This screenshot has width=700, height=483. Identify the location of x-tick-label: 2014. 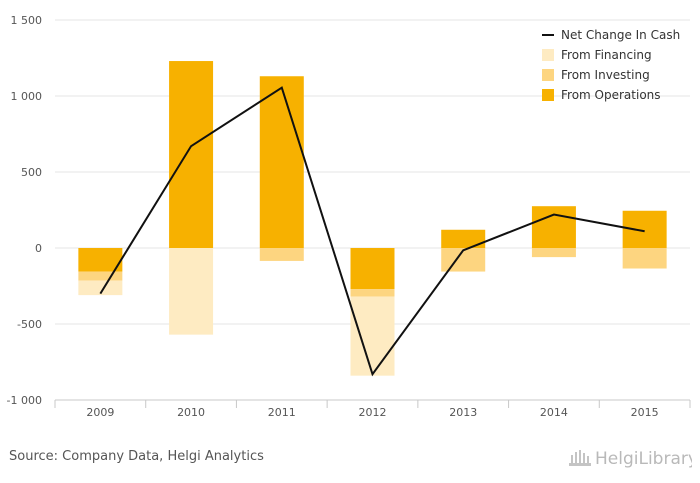
(554, 412).